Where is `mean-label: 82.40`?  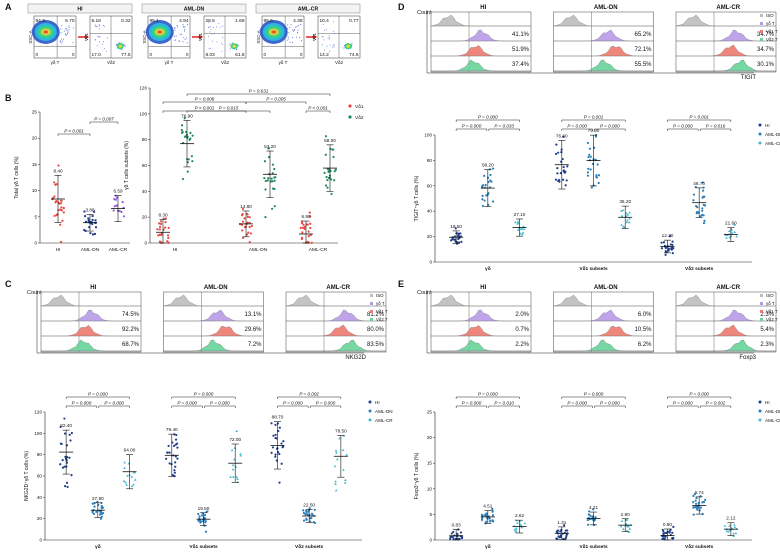
mean-label: 82.40 is located at coordinates (66, 425).